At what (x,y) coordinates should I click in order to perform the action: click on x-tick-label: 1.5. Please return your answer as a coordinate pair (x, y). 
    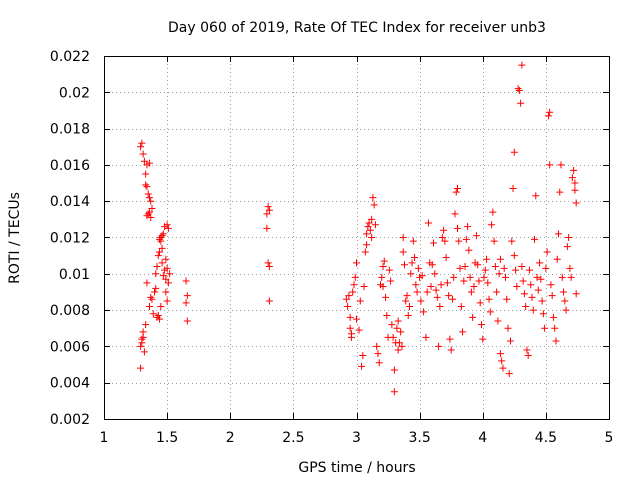
    Looking at the image, I should click on (167, 438).